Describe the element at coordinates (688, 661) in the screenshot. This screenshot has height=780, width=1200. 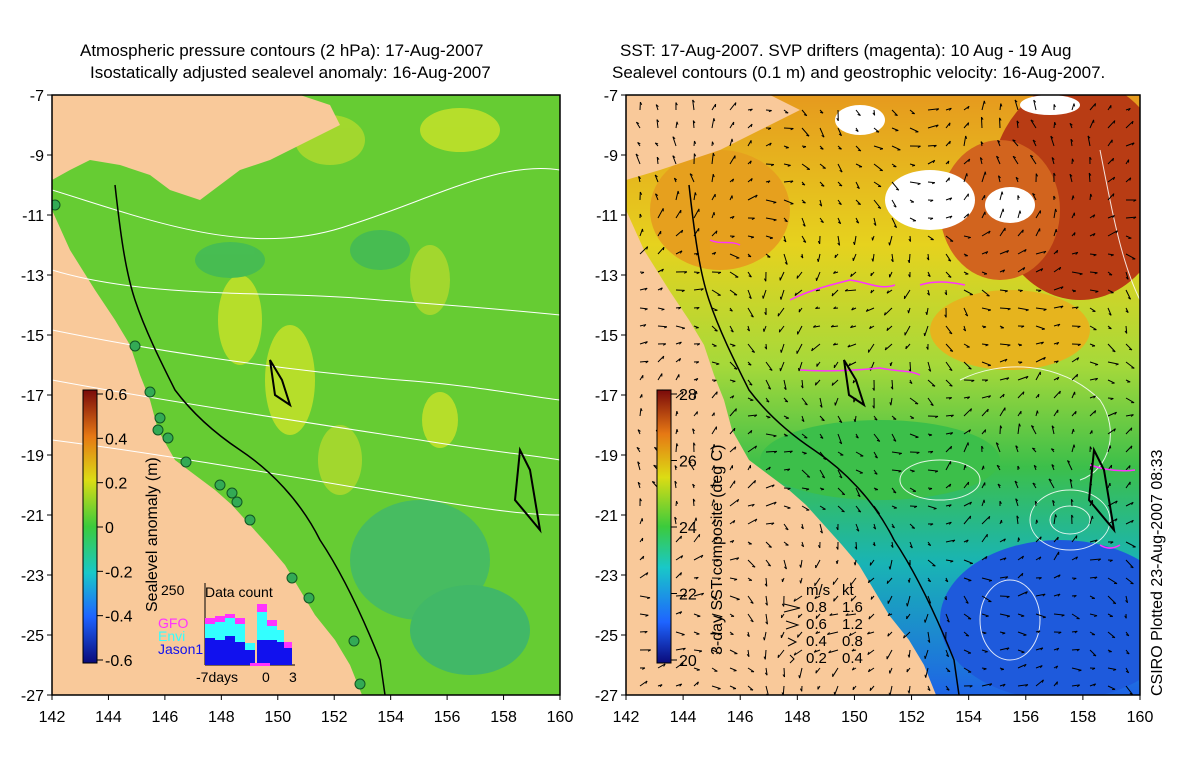
I see `colorbar-tick-label: 20` at that location.